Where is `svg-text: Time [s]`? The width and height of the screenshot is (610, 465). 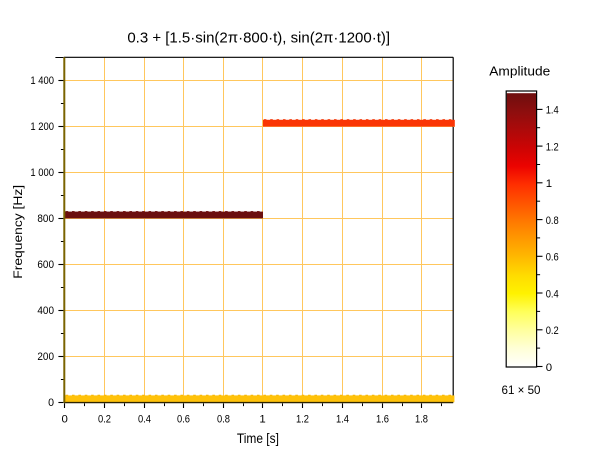 svg-text: Time [s] is located at coordinates (258, 438).